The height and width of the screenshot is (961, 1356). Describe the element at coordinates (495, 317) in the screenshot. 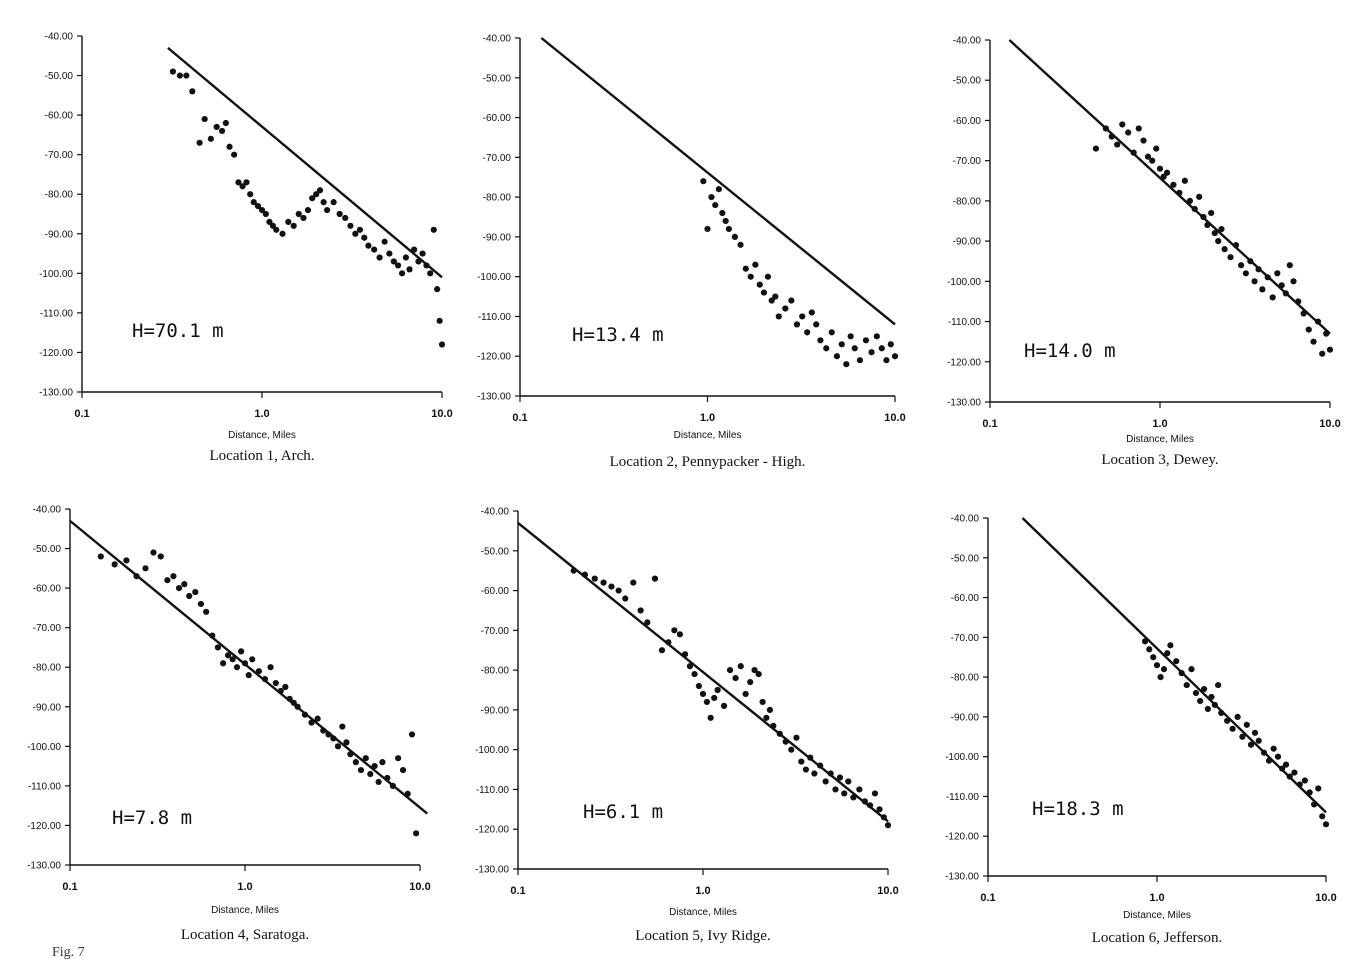

I see `y-tick-label: -110.00` at that location.